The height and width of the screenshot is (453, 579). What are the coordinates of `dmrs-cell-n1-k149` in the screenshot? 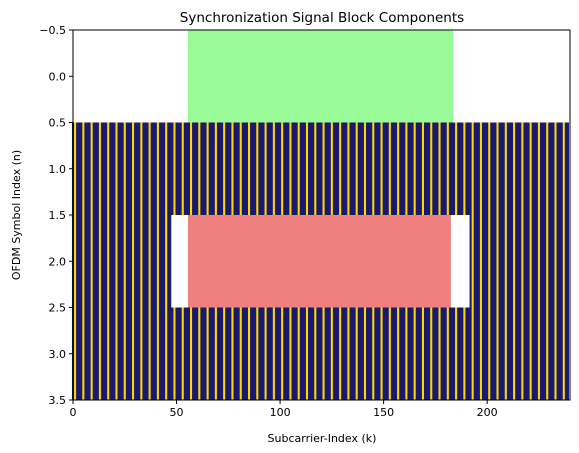 It's located at (381, 168).